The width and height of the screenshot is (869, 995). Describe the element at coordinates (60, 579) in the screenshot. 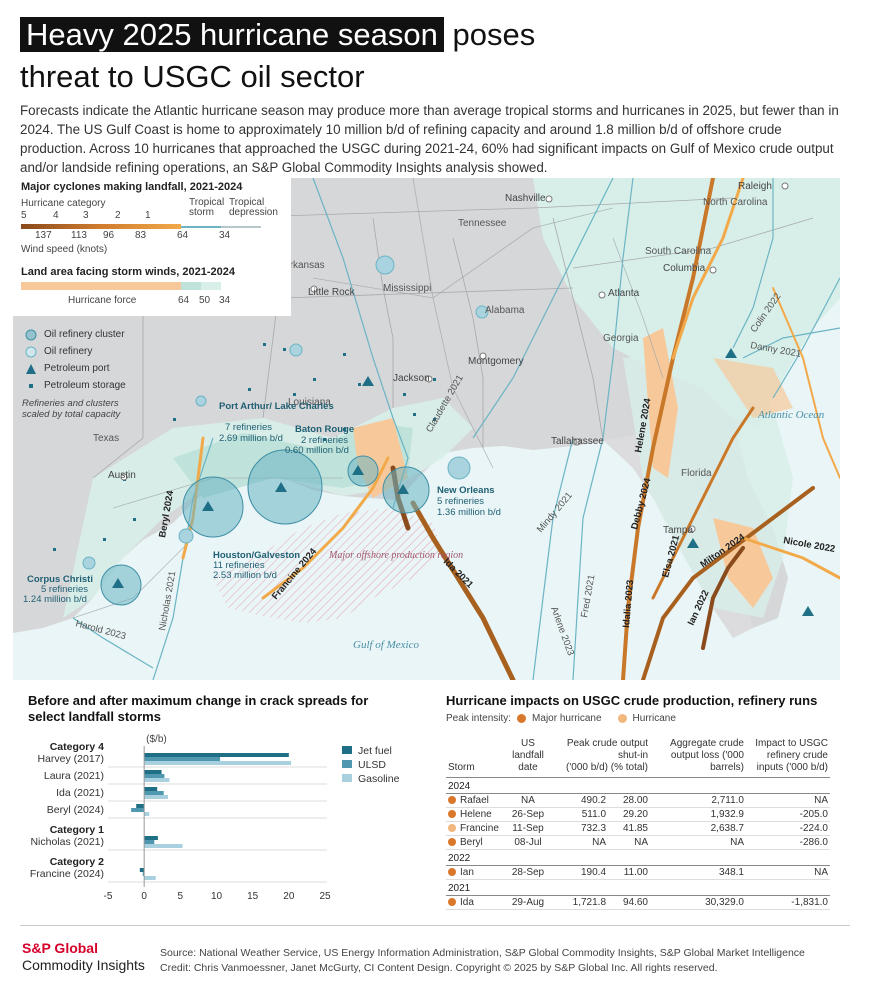

I see `cluster-name: Corpus Christi` at that location.